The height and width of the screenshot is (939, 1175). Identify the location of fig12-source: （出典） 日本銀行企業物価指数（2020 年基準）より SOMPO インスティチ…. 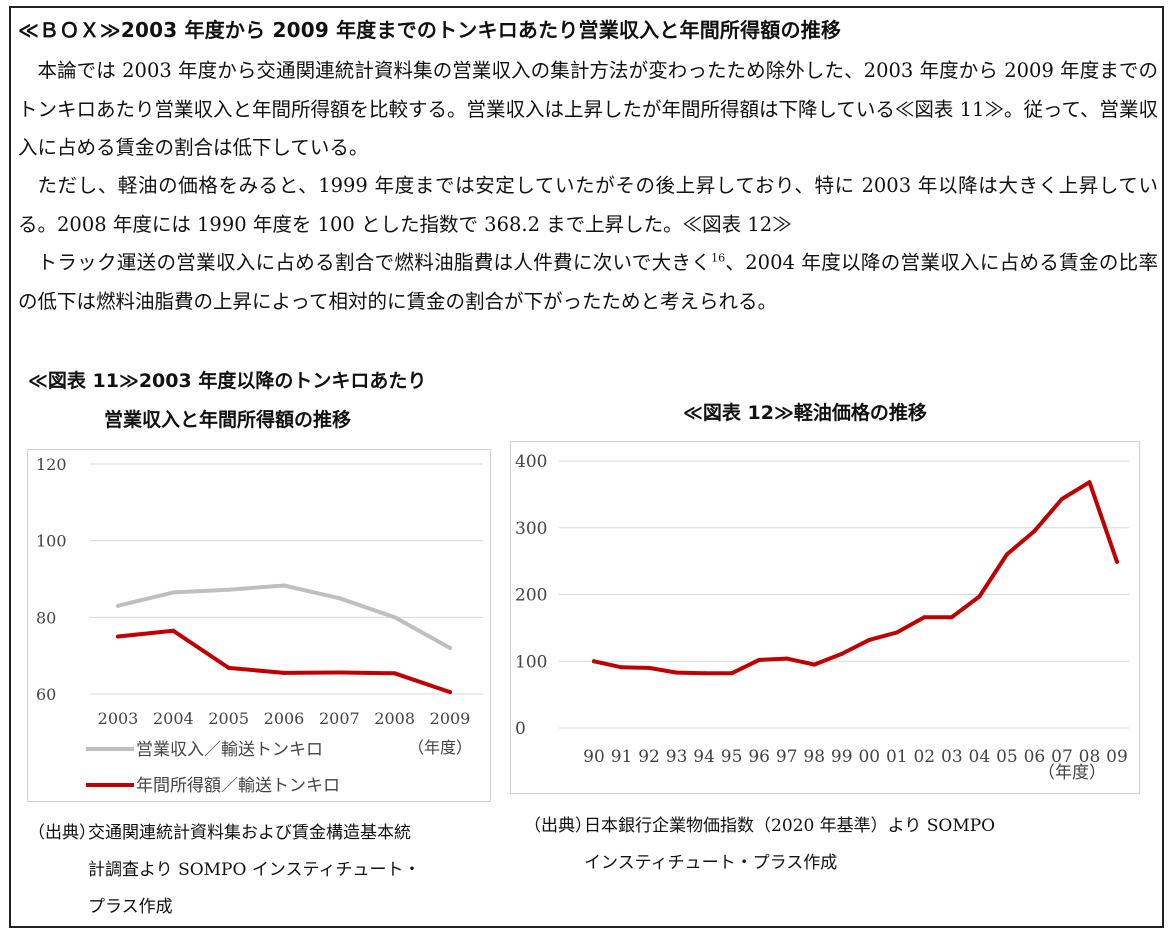
(804, 846).